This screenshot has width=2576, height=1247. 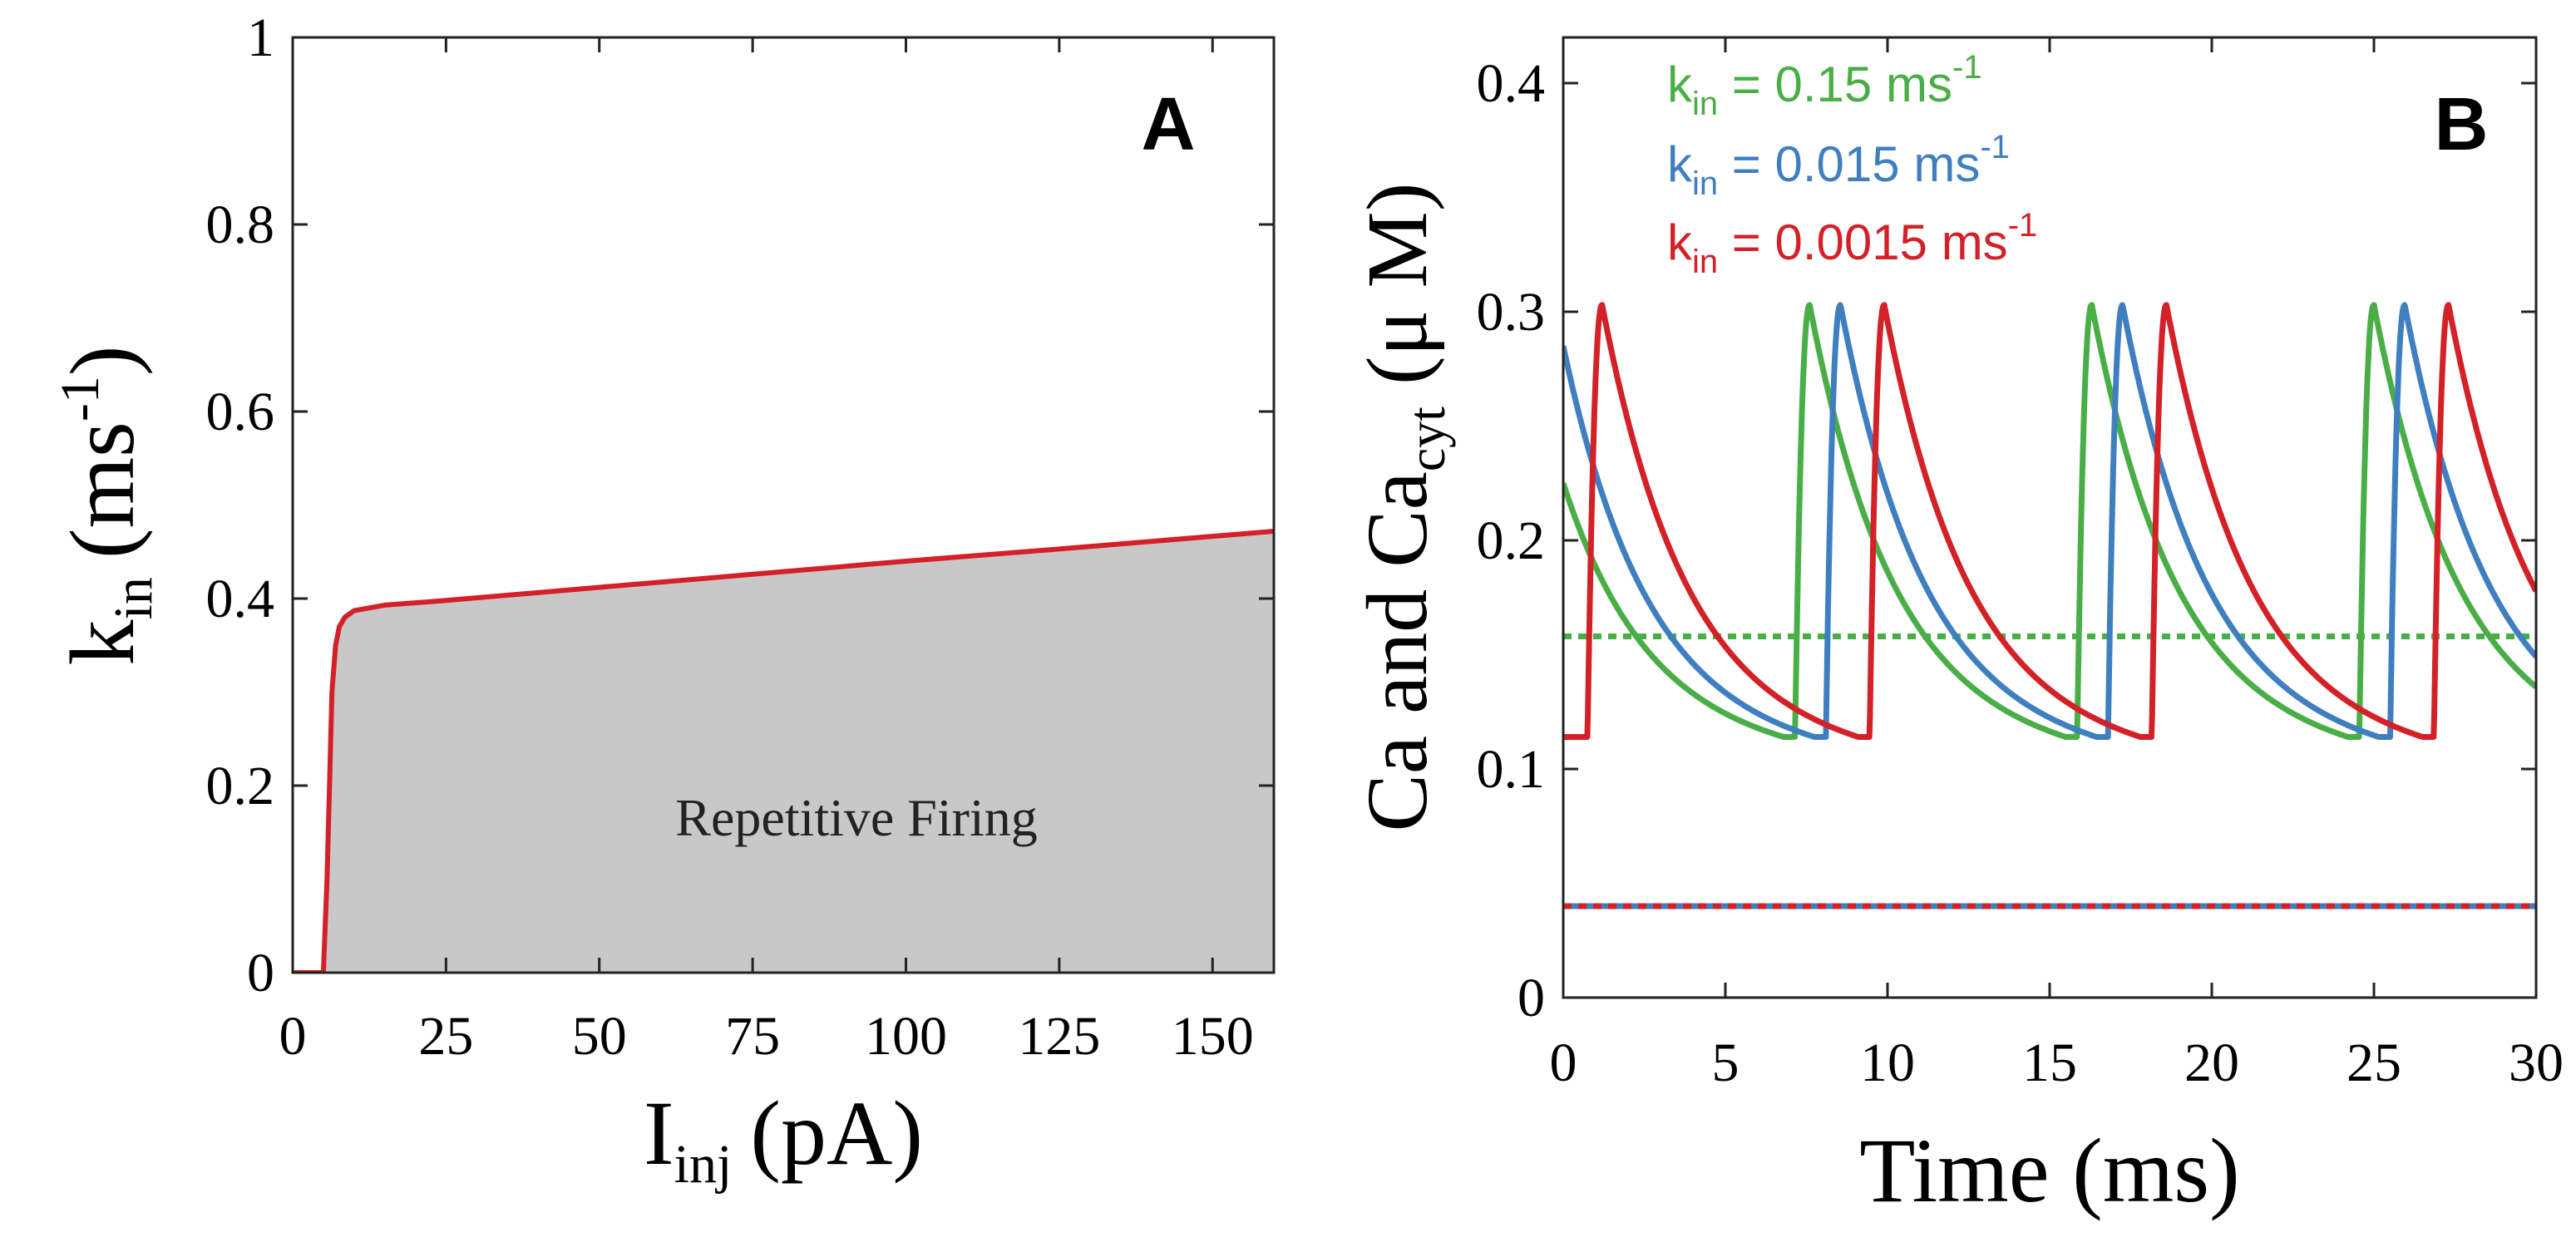 I want to click on legend-entry-ca-series-low-kin: kin = 0.0015 ms-1, so click(x=1852, y=244).